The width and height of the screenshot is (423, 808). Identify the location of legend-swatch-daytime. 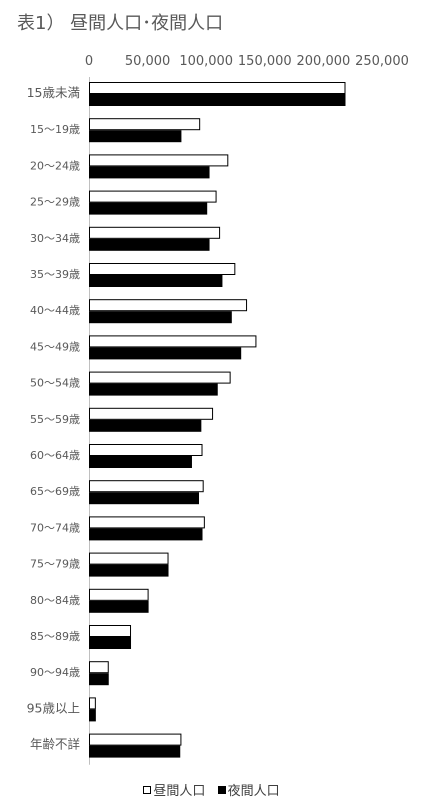
(147, 789).